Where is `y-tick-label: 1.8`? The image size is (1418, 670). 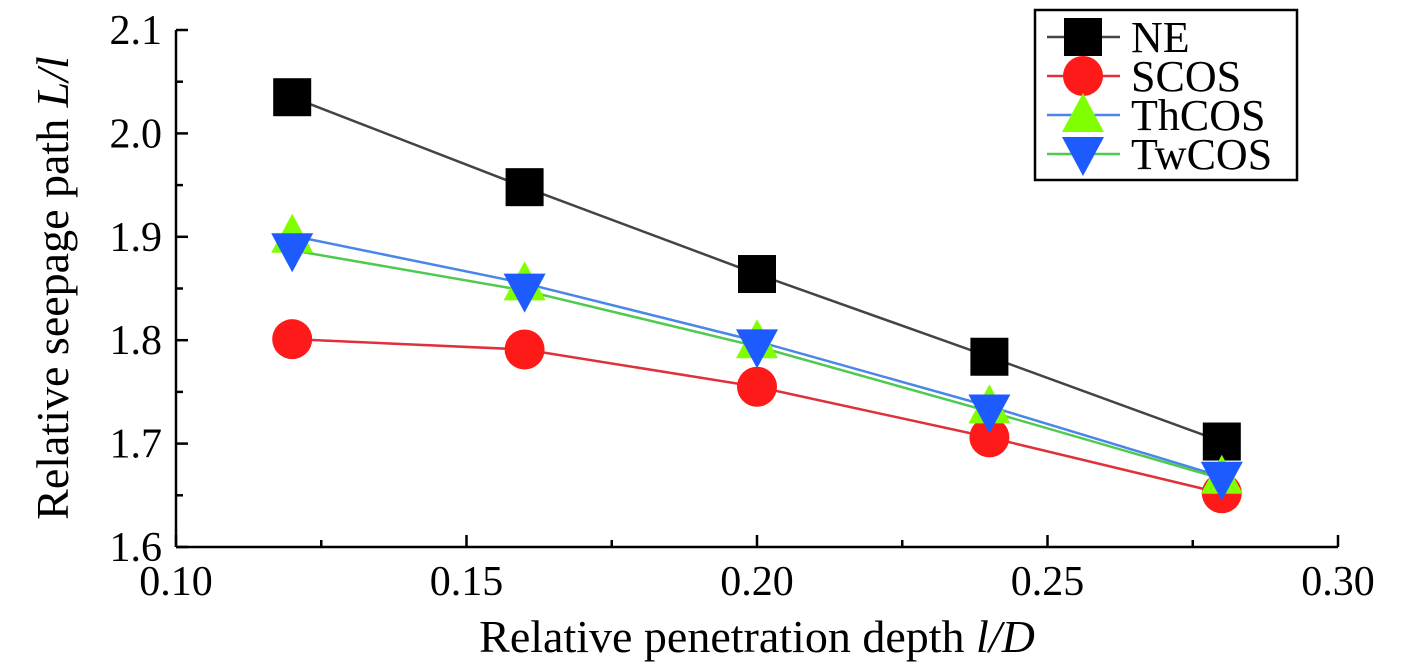
y-tick-label: 1.8 is located at coordinates (136, 341).